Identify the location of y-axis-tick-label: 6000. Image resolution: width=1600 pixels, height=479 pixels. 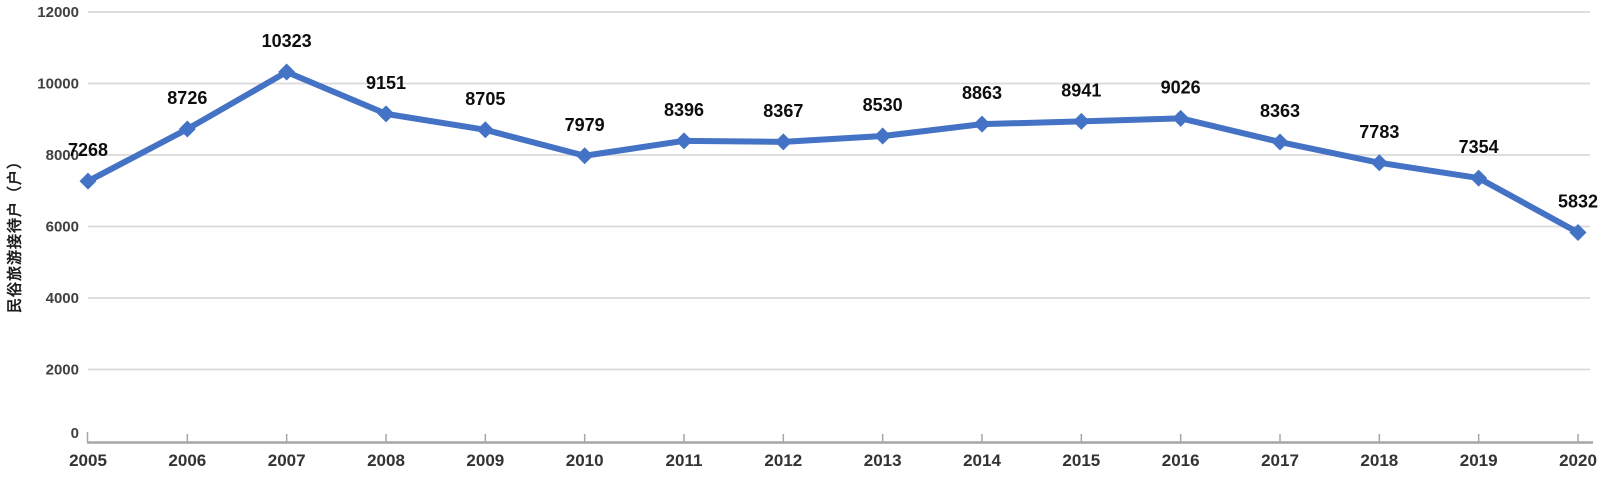
(62, 227).